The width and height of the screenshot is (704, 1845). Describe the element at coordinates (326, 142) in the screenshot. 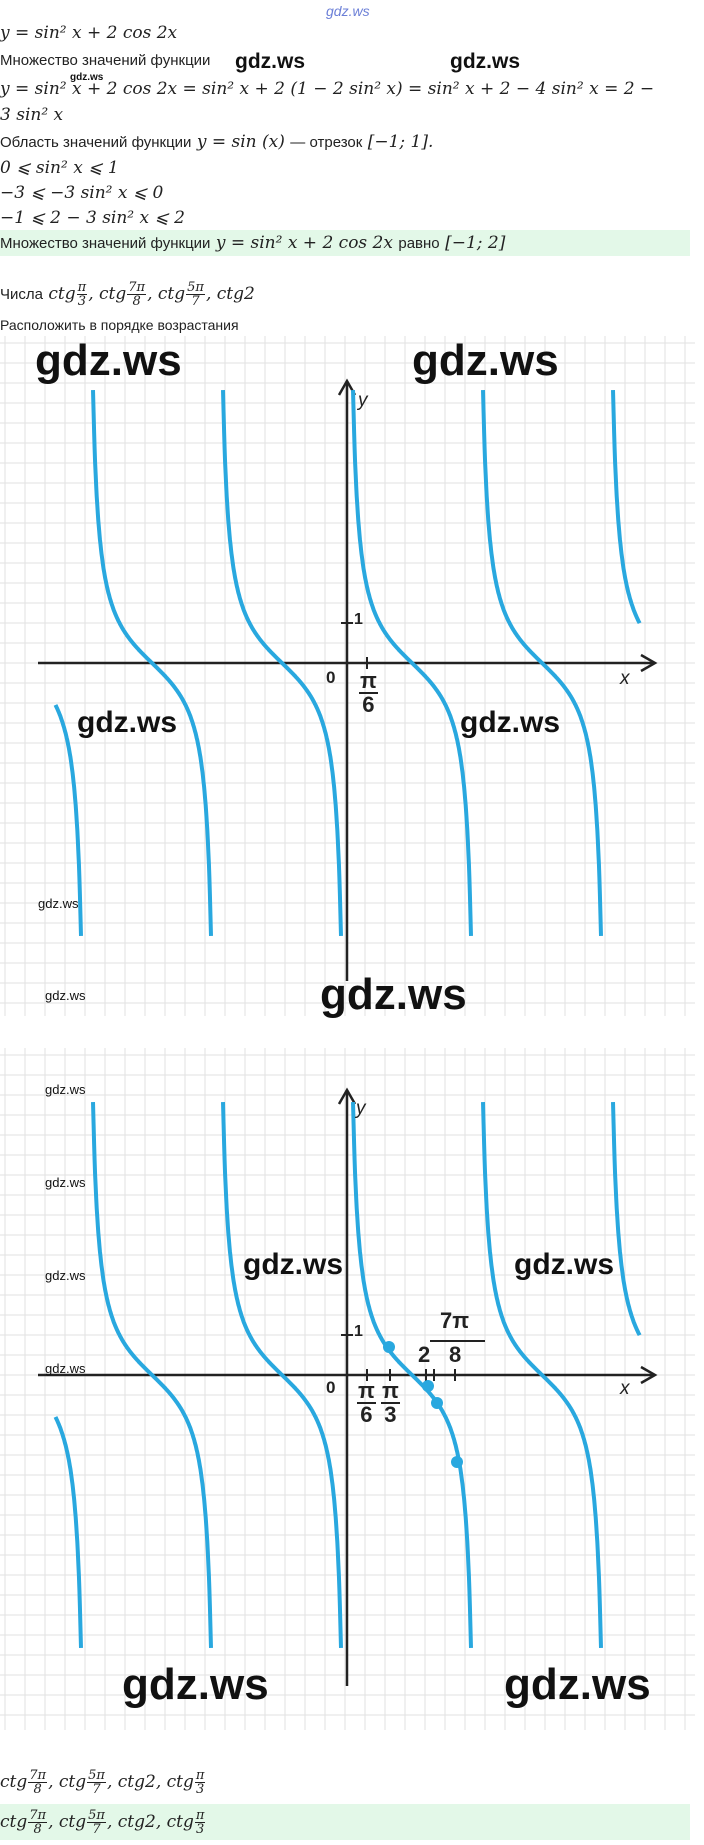

I see `domain-rest: — отрезок` at that location.